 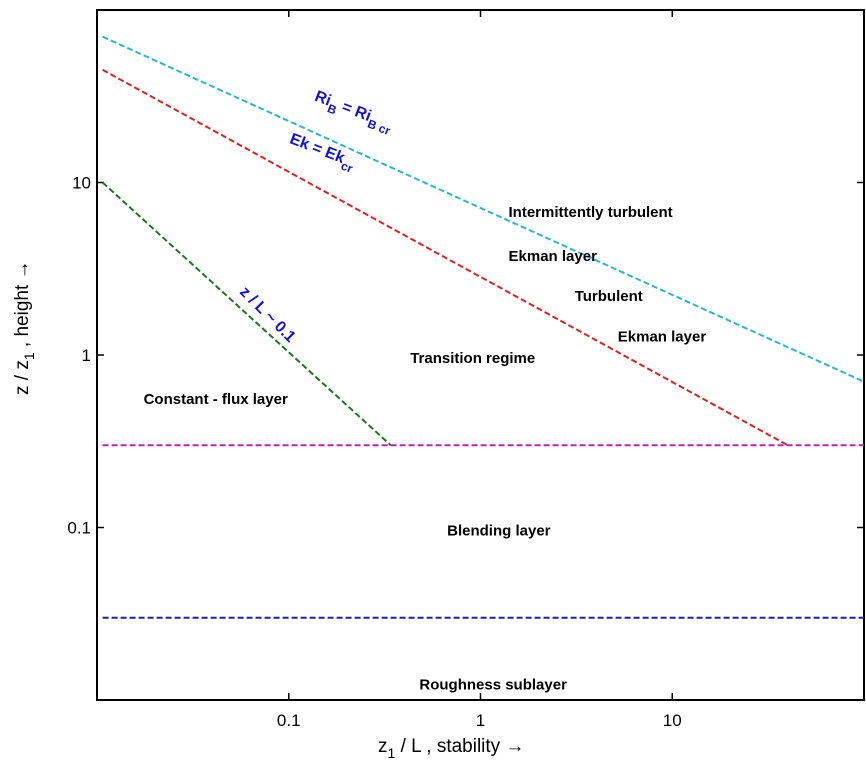 I want to click on line-label-rib: RiB = RiB cr, so click(x=353, y=113).